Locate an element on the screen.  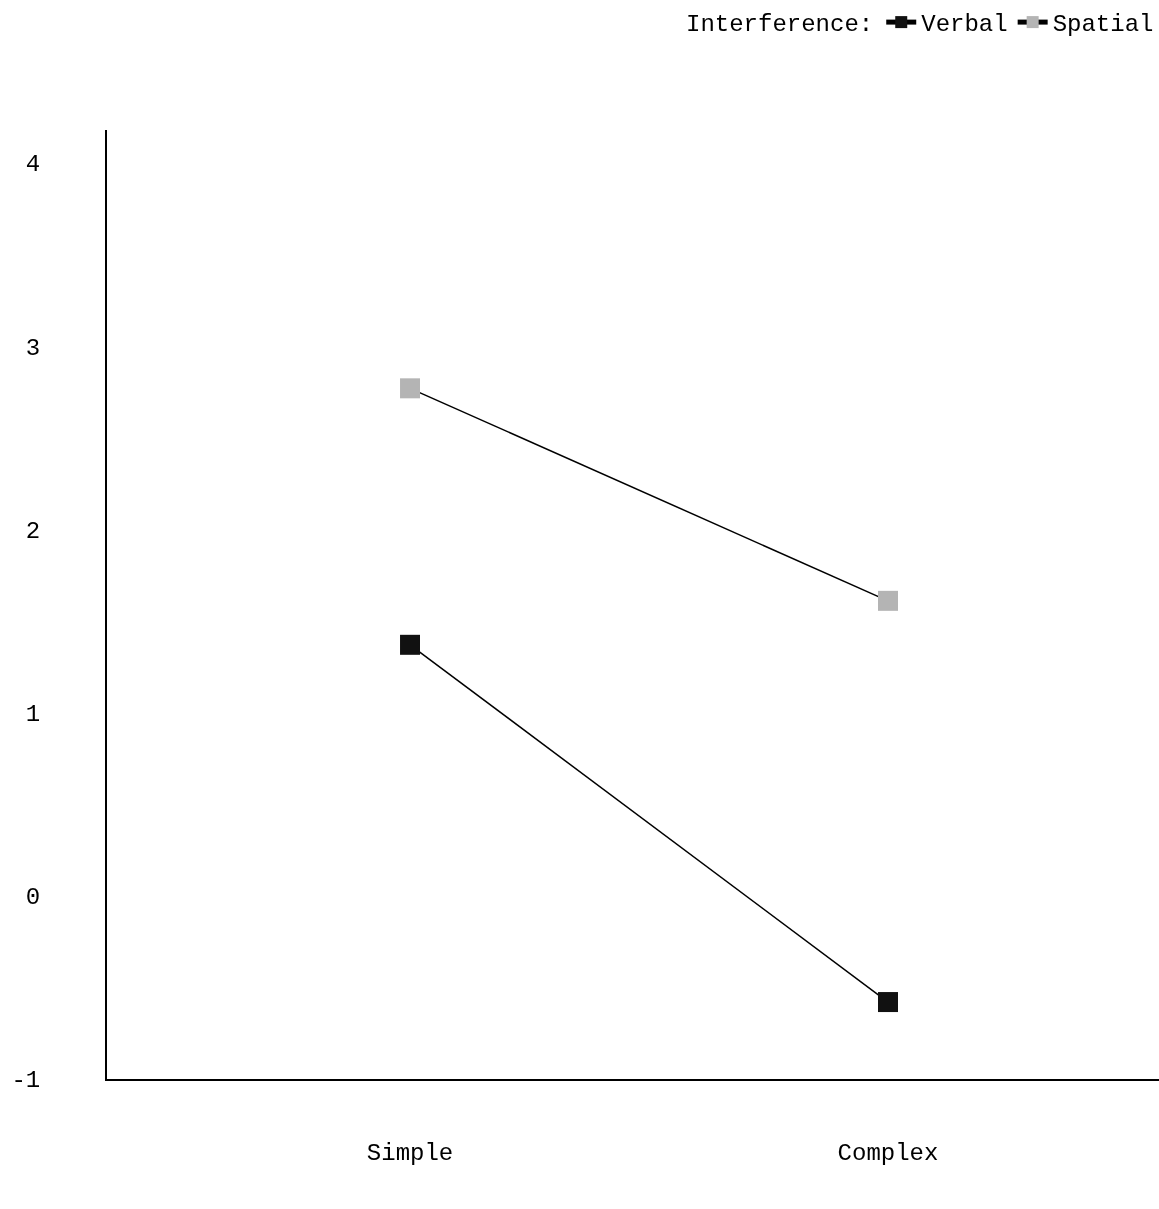
y-tick-label: 3 is located at coordinates (33, 348).